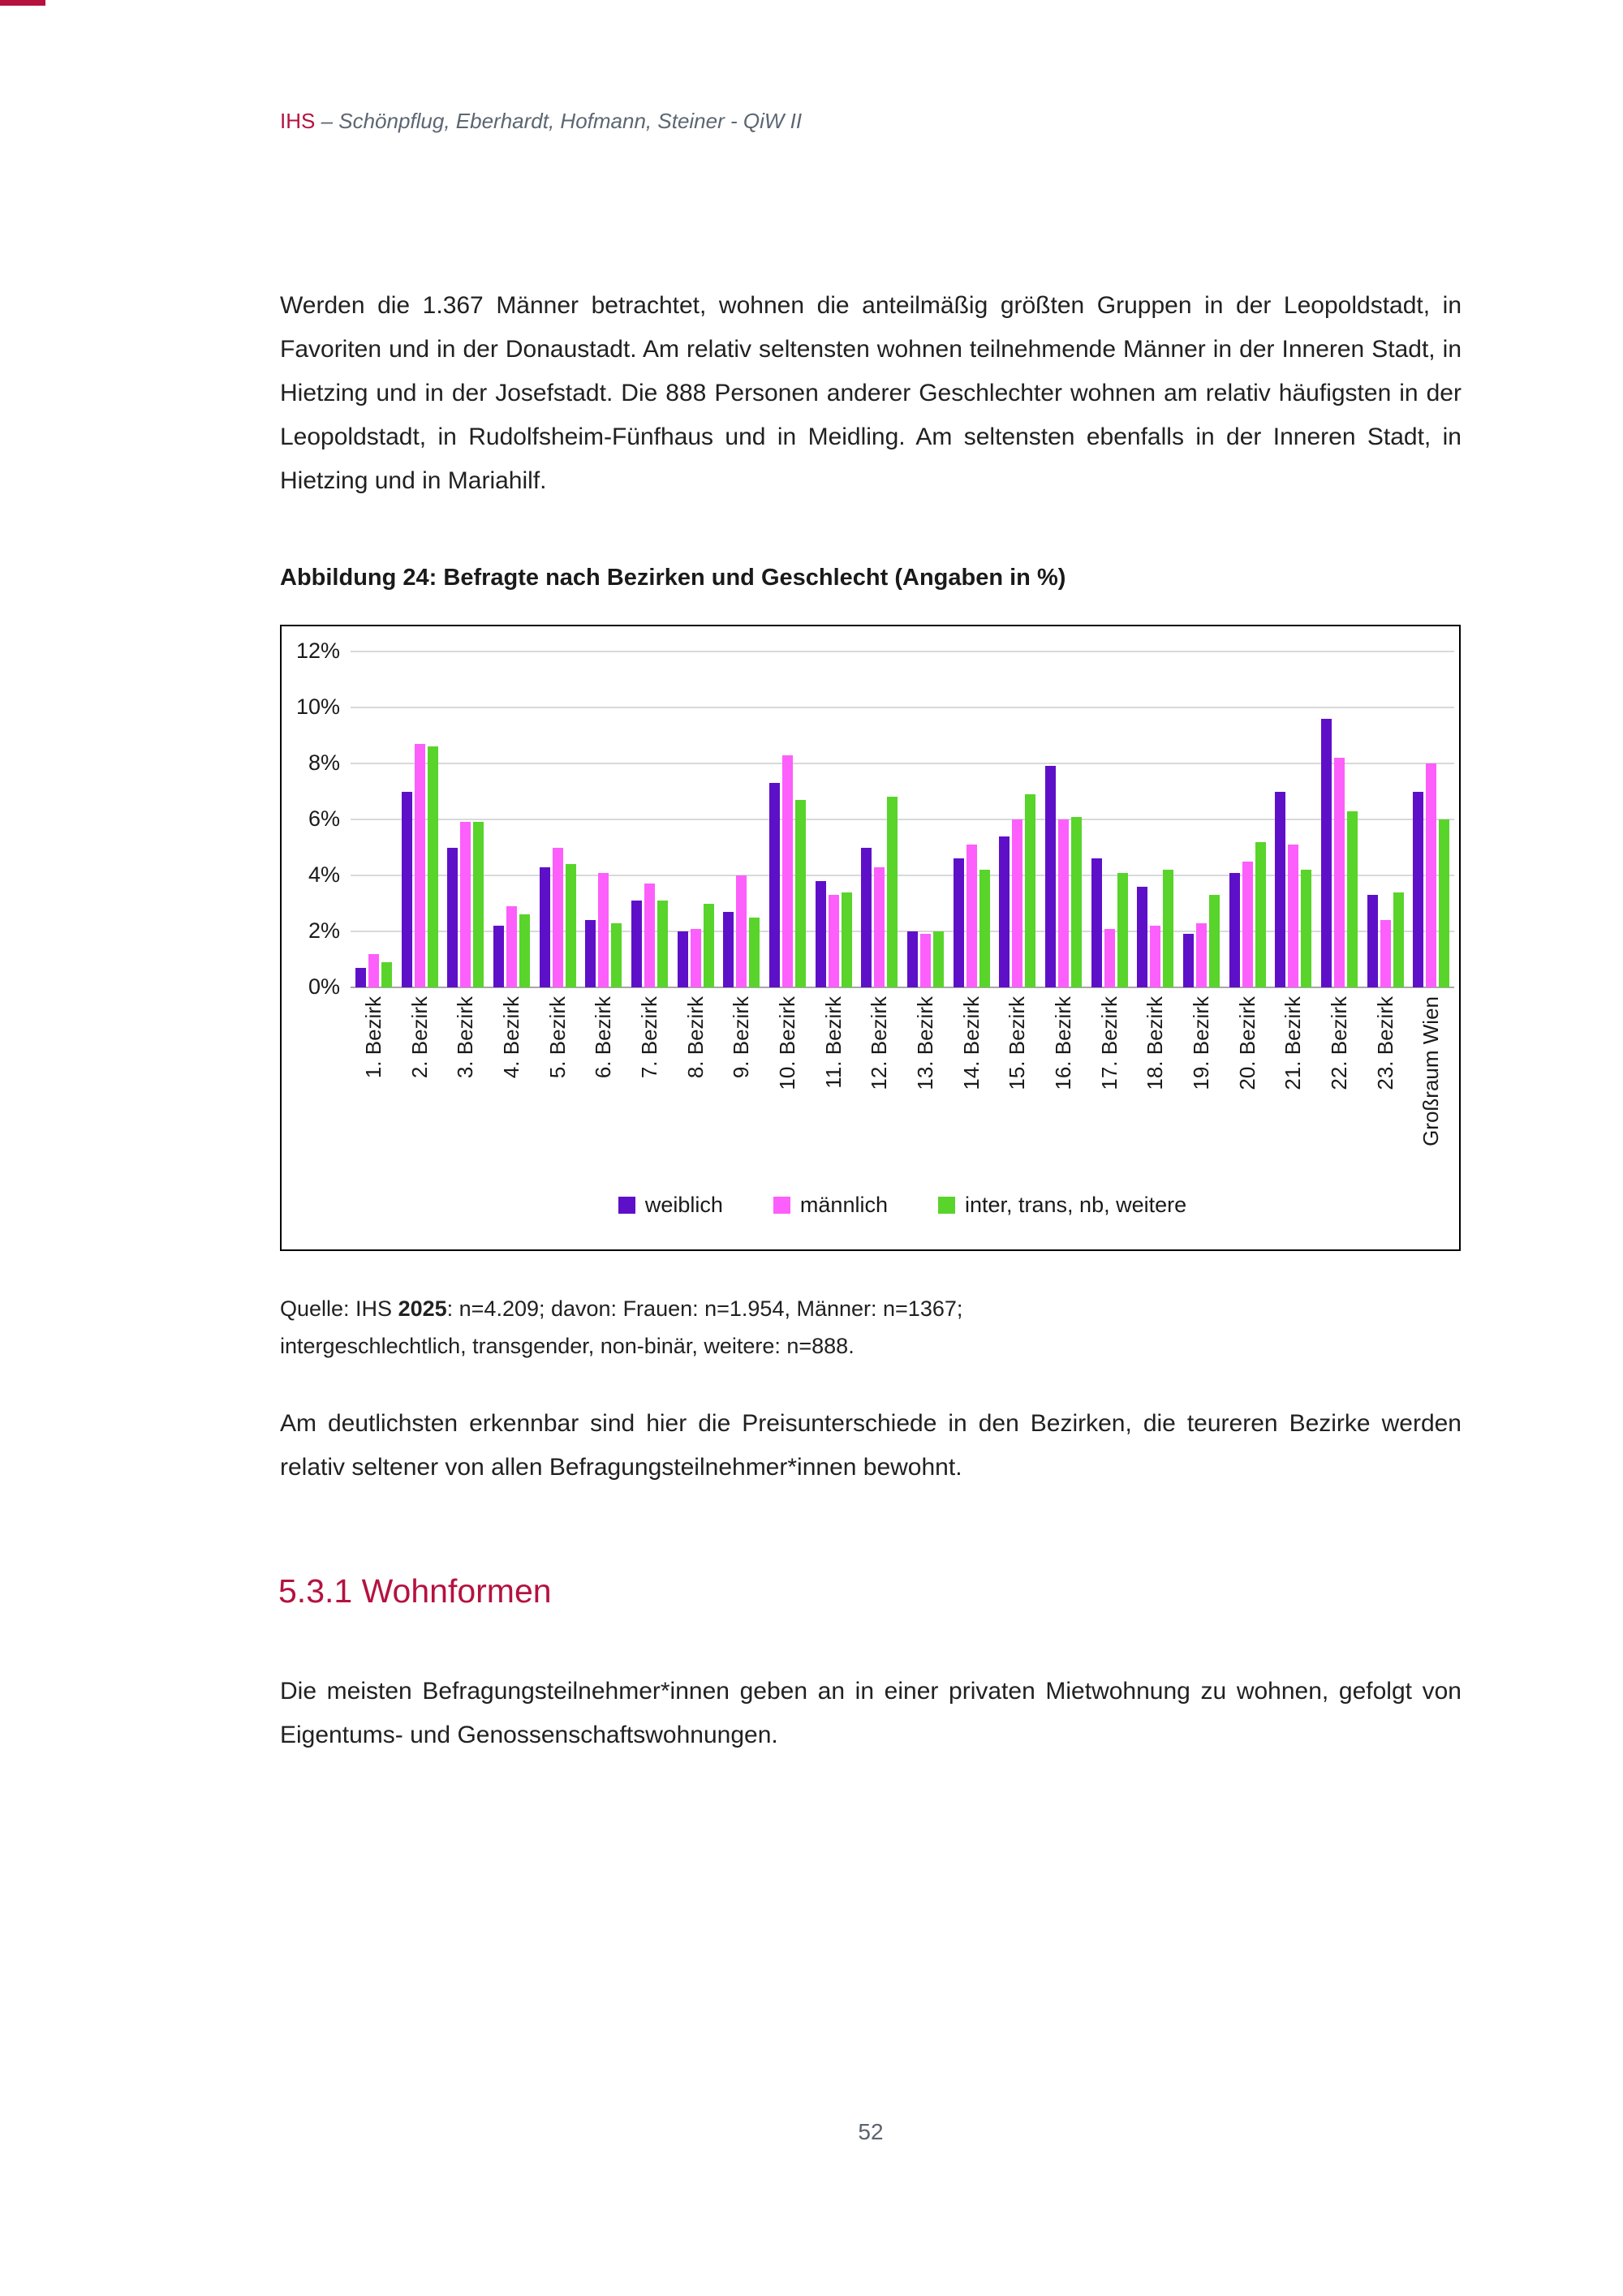 This screenshot has width=1623, height=2296. I want to click on x-axis-label: 7. Bezirk, so click(649, 1092).